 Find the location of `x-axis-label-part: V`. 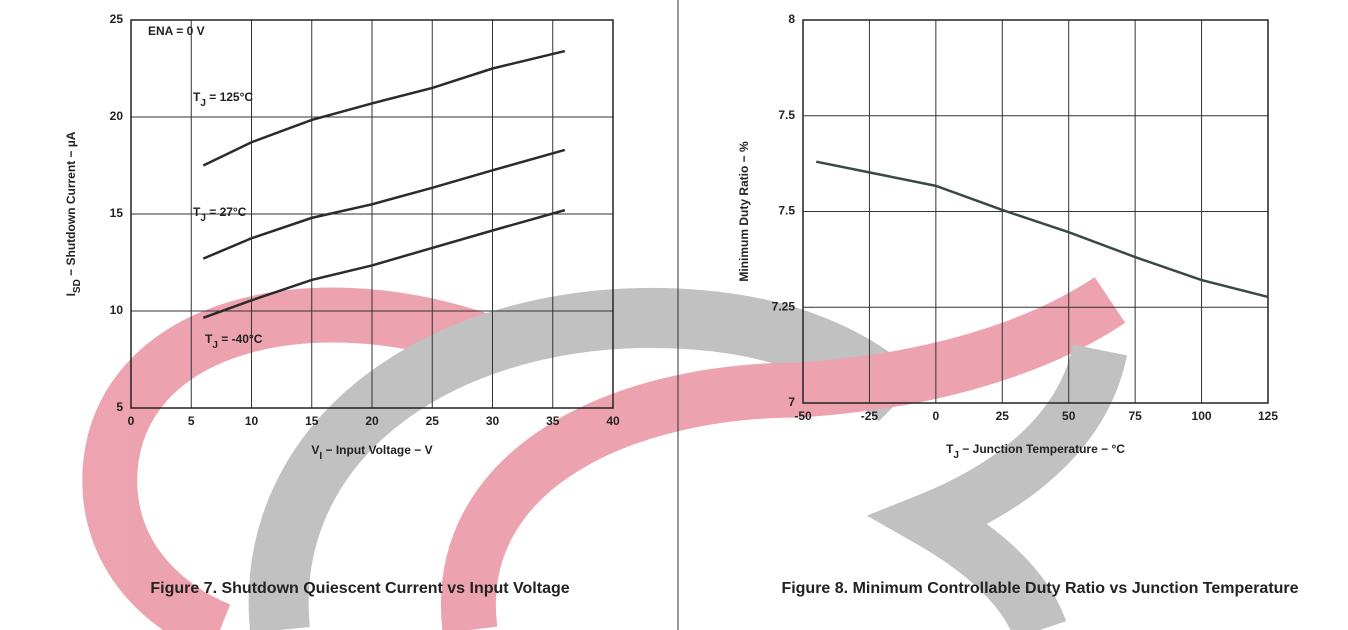

x-axis-label-part: V is located at coordinates (315, 450).